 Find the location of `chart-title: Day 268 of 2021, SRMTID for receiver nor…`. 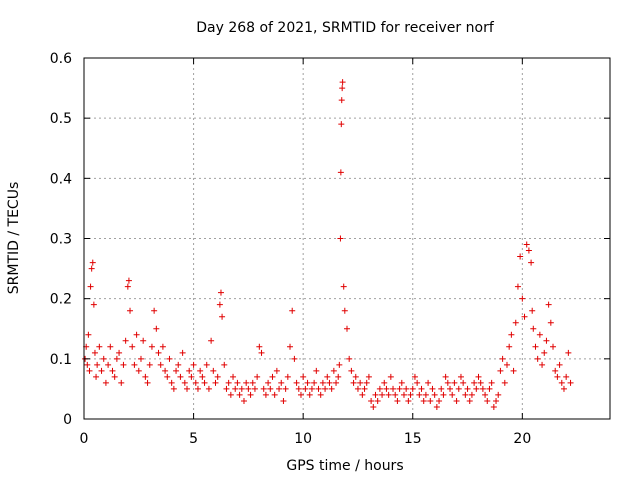

chart-title: Day 268 of 2021, SRMTID for receiver nor… is located at coordinates (345, 28).